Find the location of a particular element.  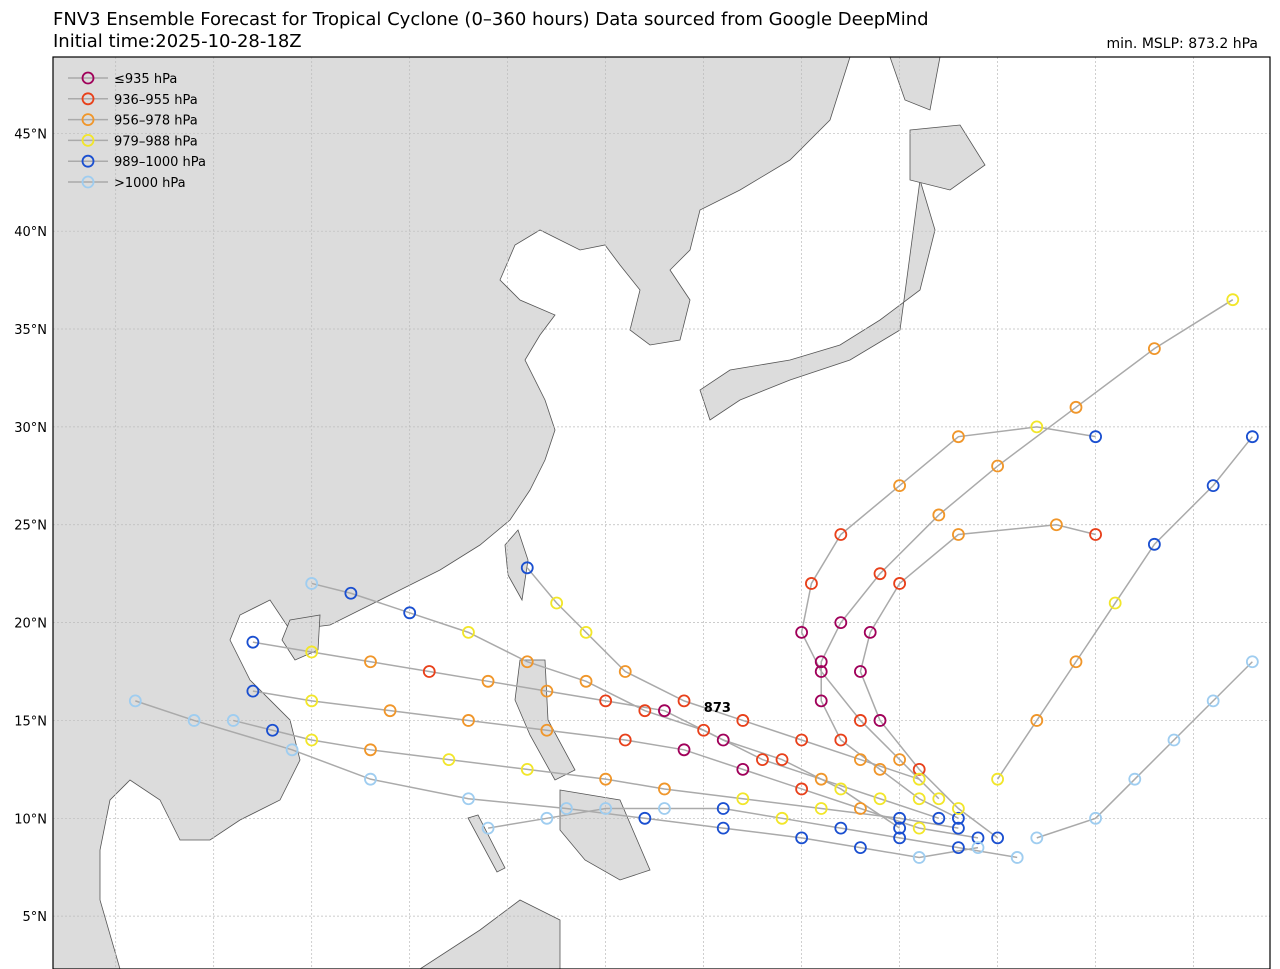

lat-tick-label: 25°N is located at coordinates (30, 526).